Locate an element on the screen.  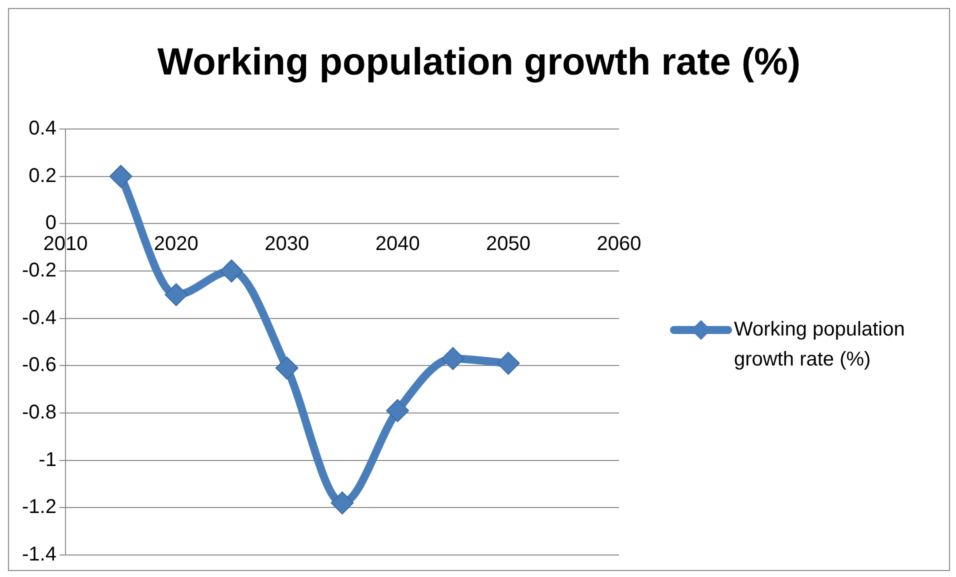
x-tick-label: 2010 is located at coordinates (65, 244).